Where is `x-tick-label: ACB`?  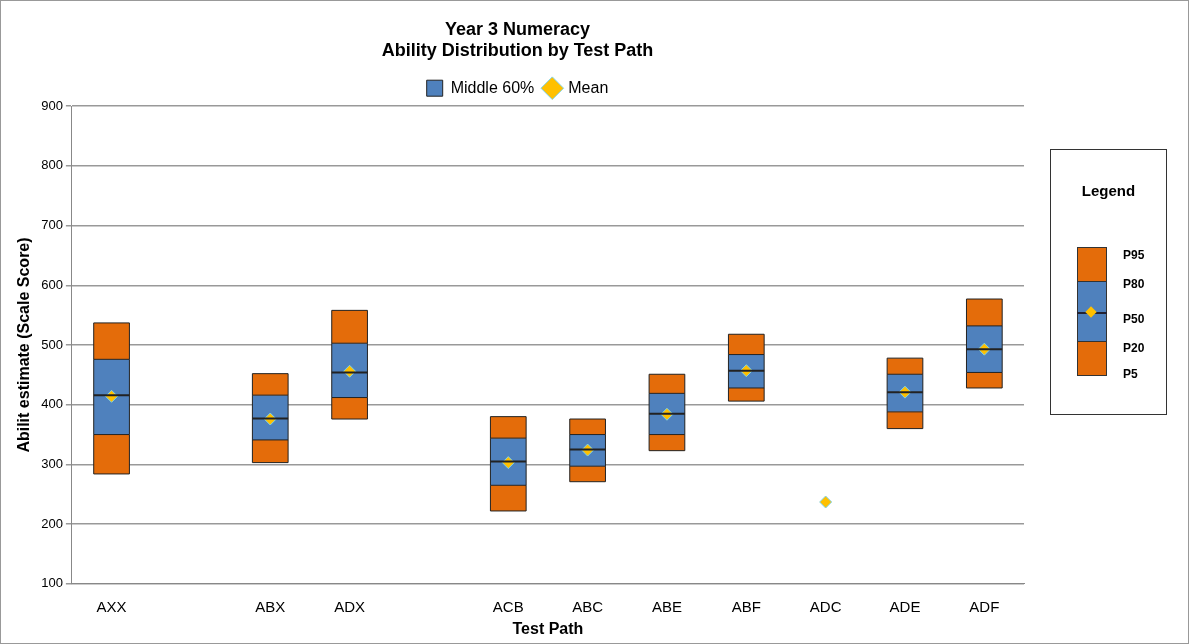 x-tick-label: ACB is located at coordinates (508, 606).